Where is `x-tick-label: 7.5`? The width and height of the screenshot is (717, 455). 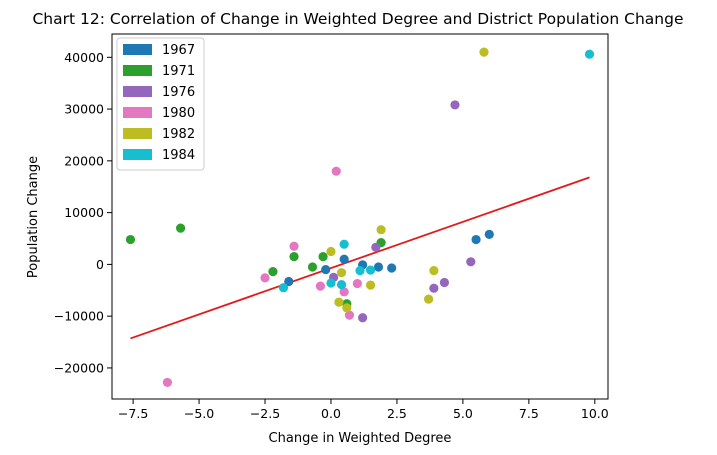
x-tick-label: 7.5 is located at coordinates (529, 413).